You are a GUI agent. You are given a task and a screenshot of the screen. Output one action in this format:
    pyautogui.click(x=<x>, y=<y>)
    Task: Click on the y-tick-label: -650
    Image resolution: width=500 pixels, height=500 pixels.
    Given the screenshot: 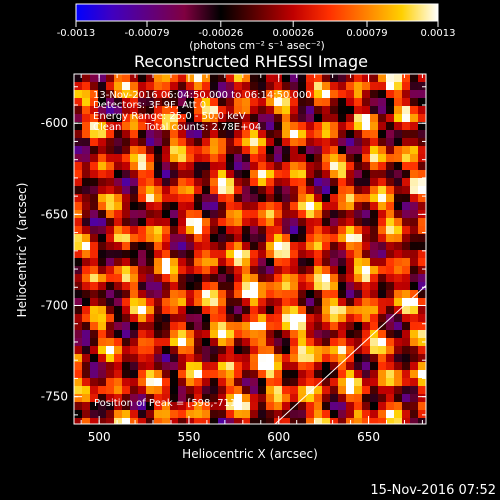 What is the action you would take?
    pyautogui.click(x=54, y=214)
    